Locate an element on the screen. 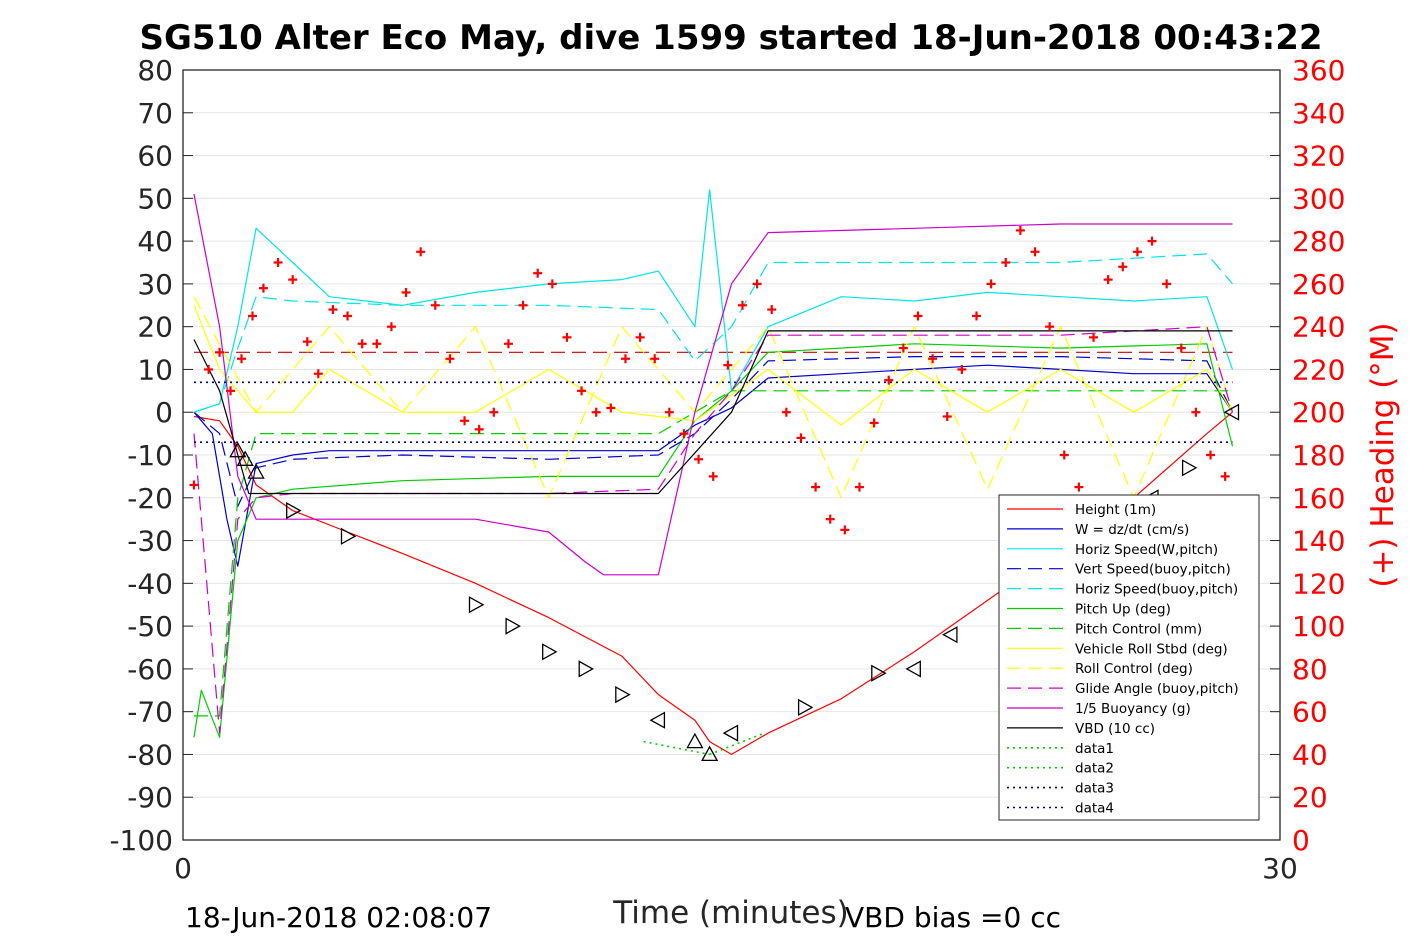 The width and height of the screenshot is (1417, 945). y-tick-label-right: 320 is located at coordinates (1318, 156).